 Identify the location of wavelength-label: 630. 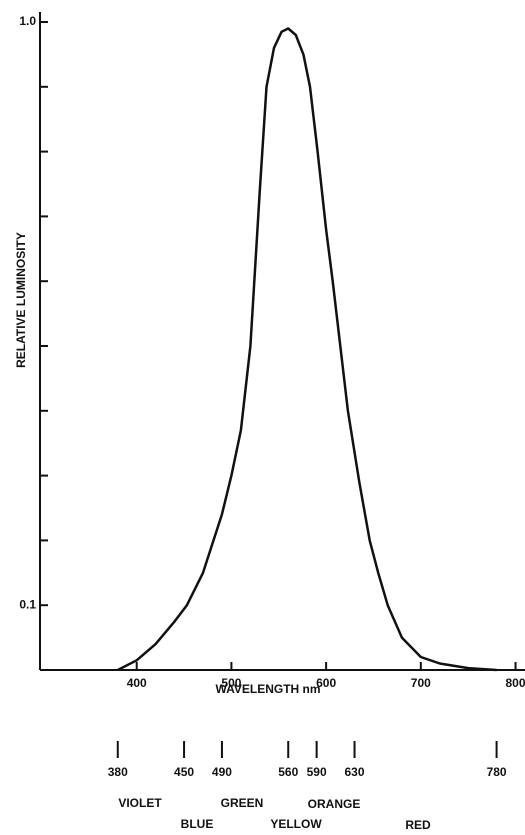
(355, 772).